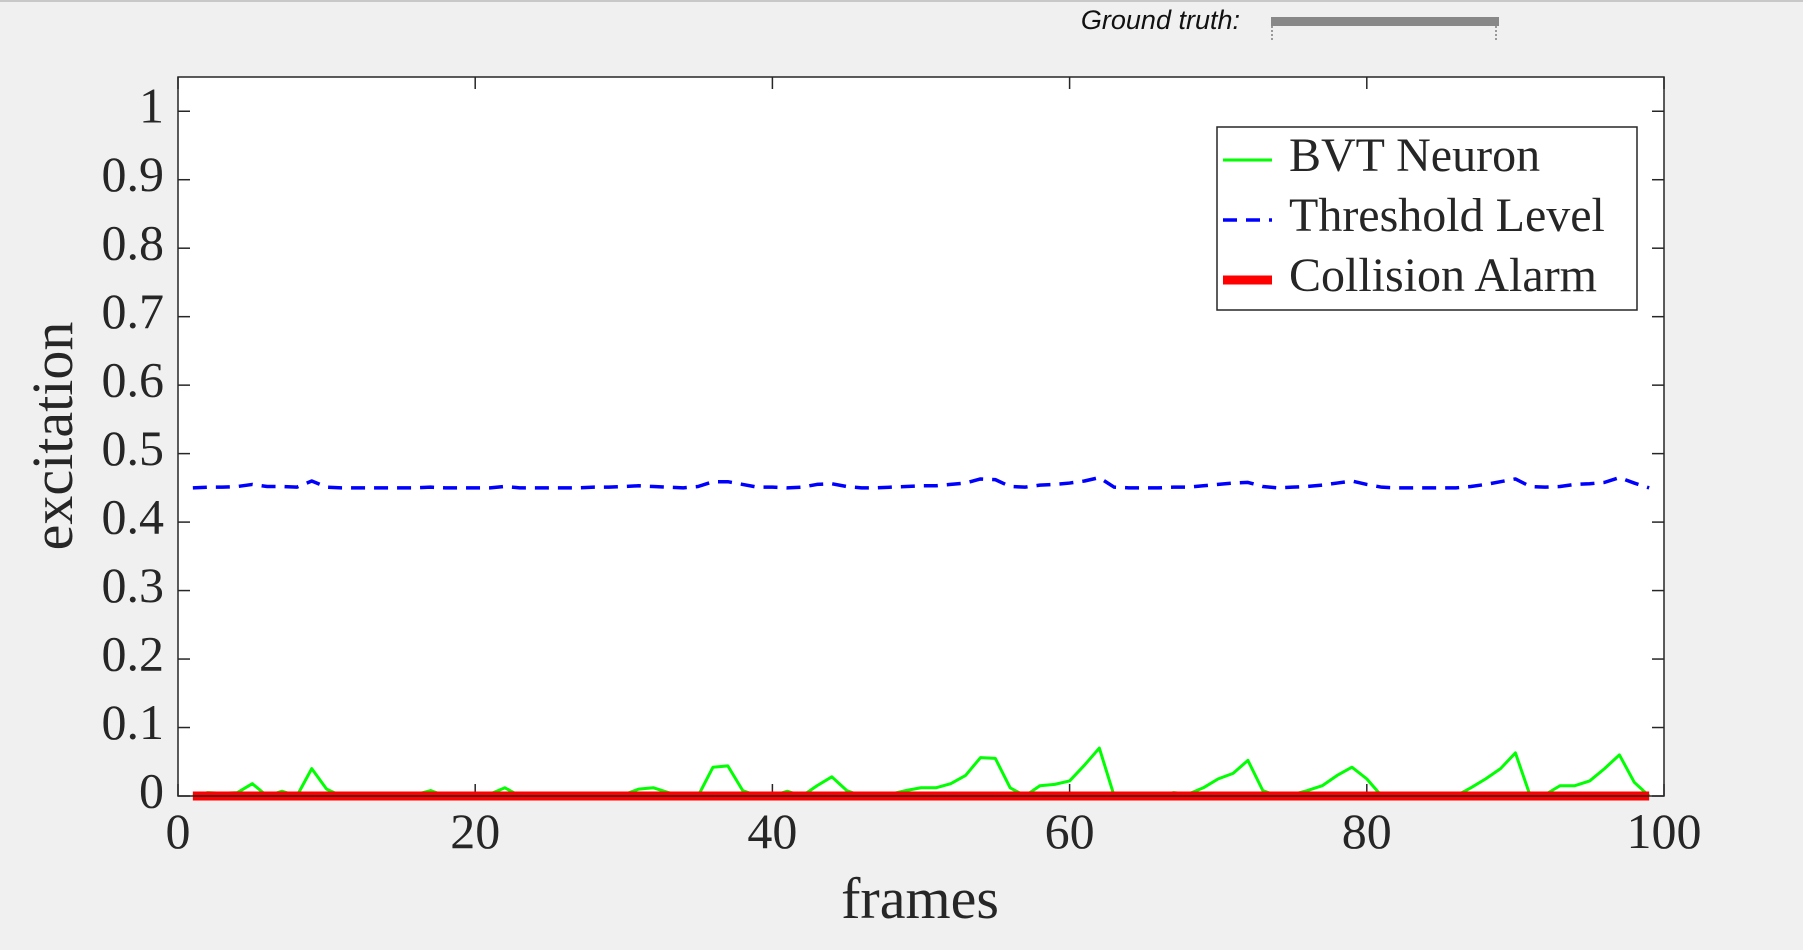 Image resolution: width=1803 pixels, height=950 pixels. I want to click on legend-box, so click(1427, 218).